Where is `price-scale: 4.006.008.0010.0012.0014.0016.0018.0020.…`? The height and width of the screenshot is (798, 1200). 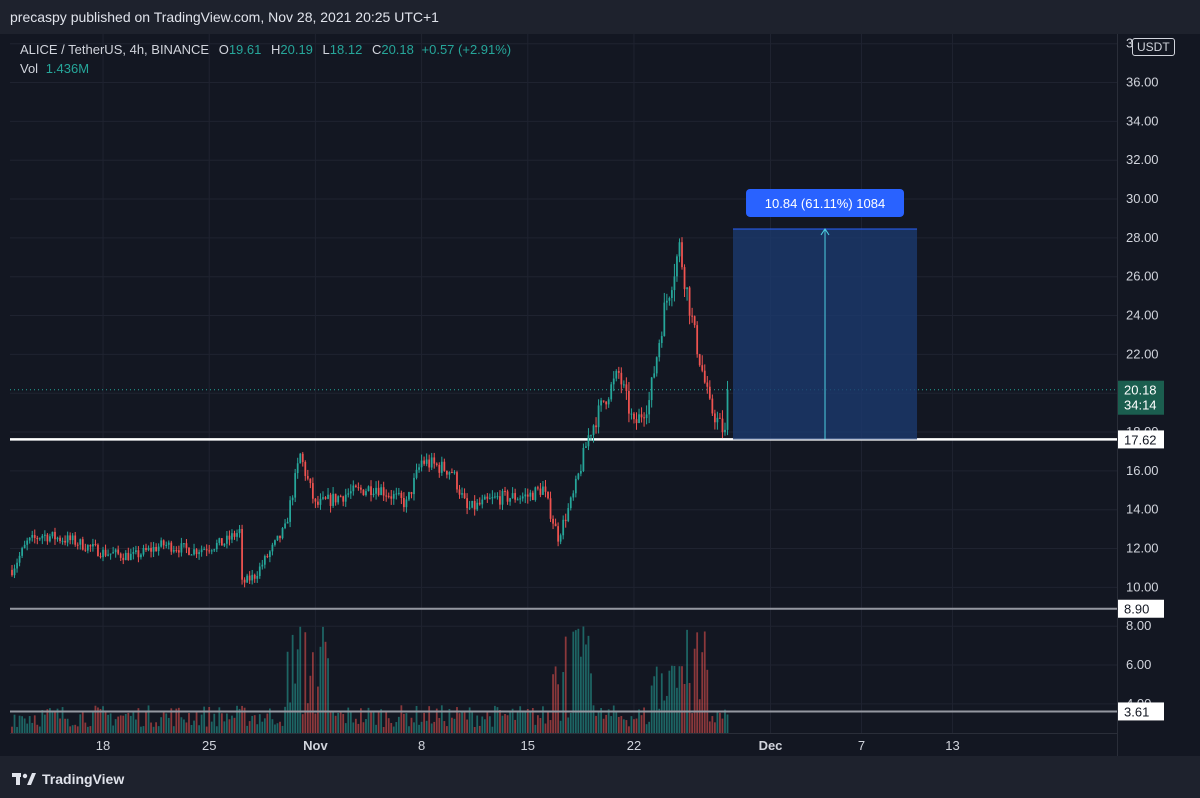
price-scale: 4.006.008.0010.0012.0014.0016.0018.0020.… is located at coordinates (1158, 395).